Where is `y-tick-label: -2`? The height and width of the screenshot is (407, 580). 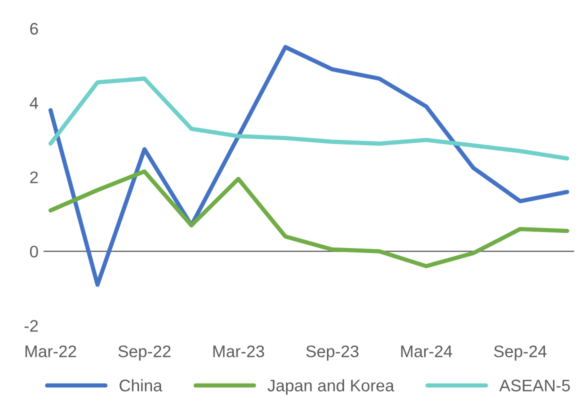 y-tick-label: -2 is located at coordinates (31, 326).